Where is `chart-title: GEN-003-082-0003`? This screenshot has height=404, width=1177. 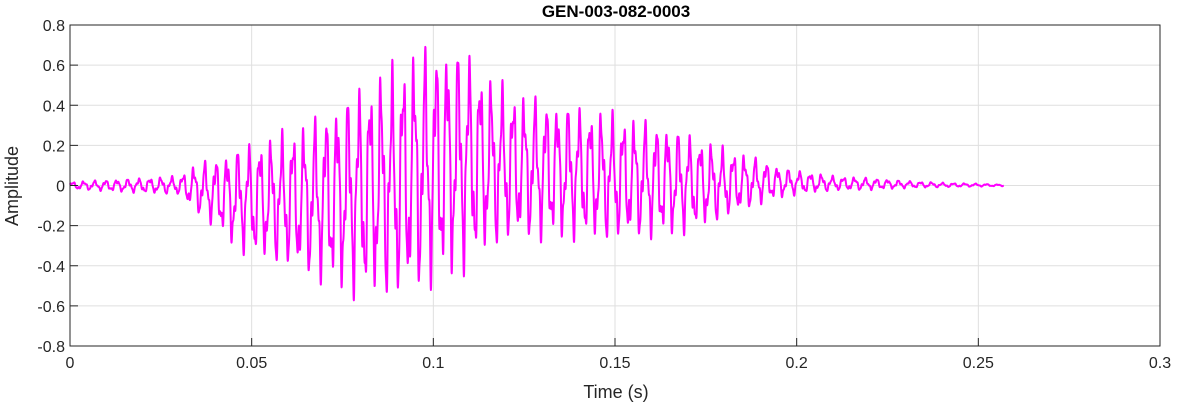 chart-title: GEN-003-082-0003 is located at coordinates (616, 11).